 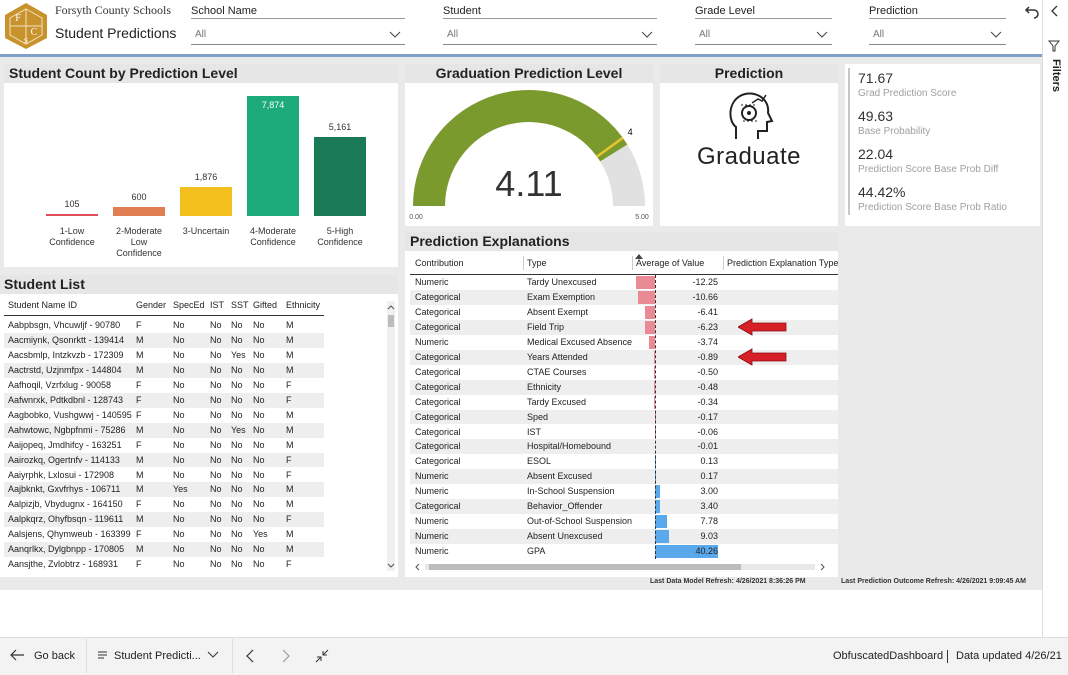 I want to click on value-label: -0.01, so click(x=707, y=446).